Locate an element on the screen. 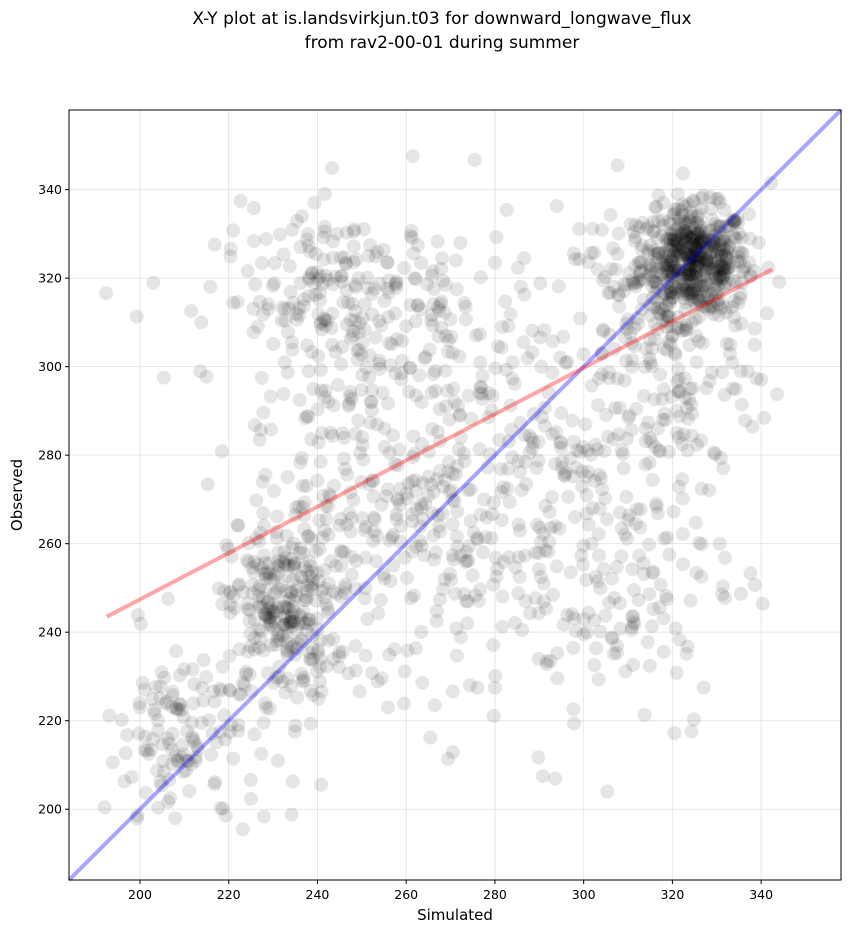  x-axis-label: Simulated is located at coordinates (455, 915).